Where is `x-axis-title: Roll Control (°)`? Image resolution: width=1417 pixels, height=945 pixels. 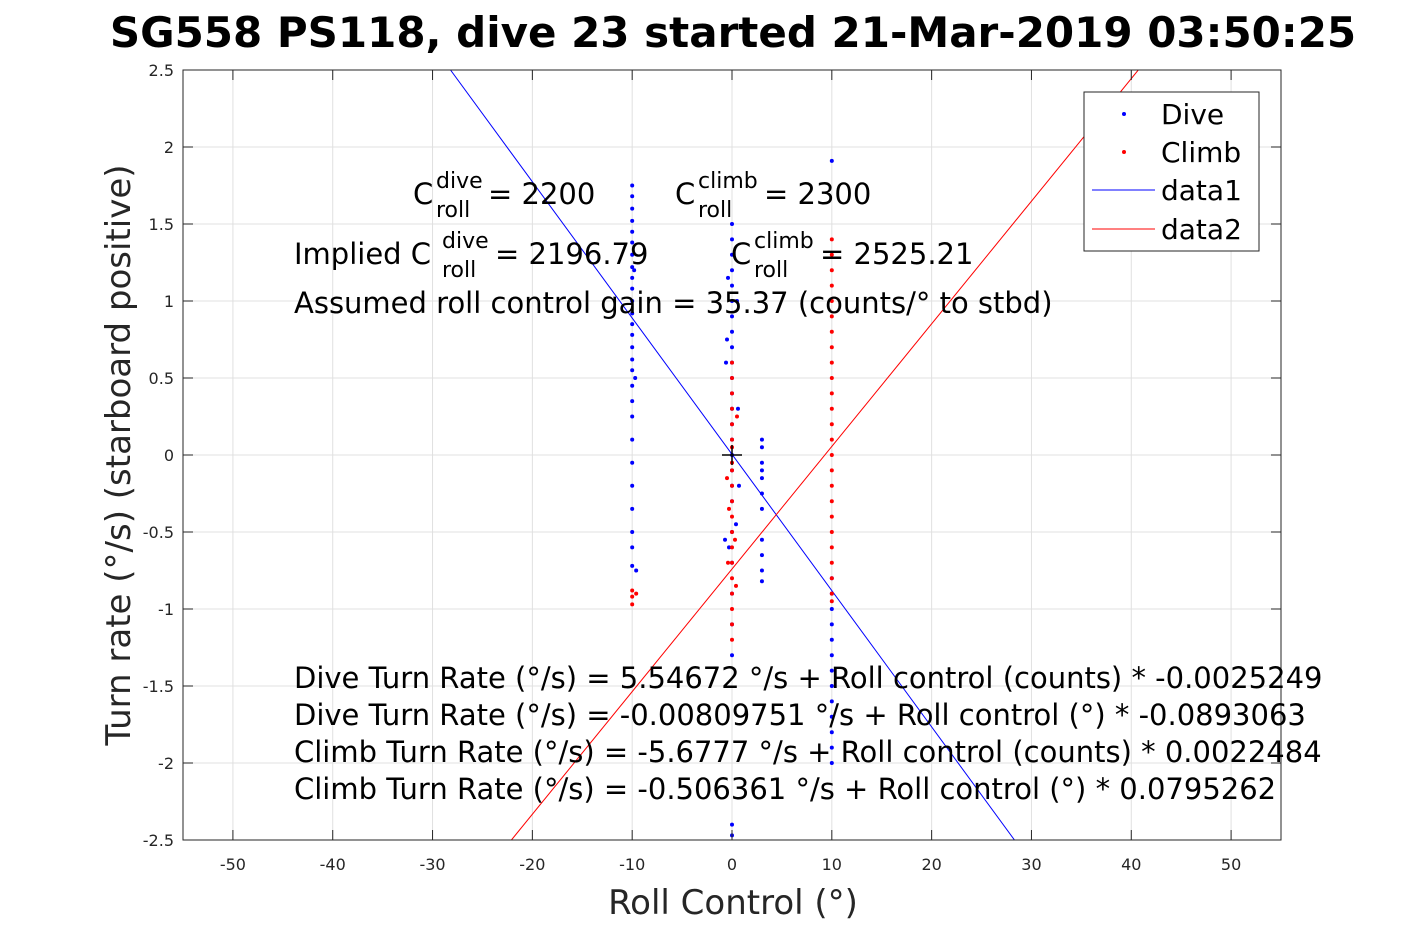
x-axis-title: Roll Control (°) is located at coordinates (733, 903).